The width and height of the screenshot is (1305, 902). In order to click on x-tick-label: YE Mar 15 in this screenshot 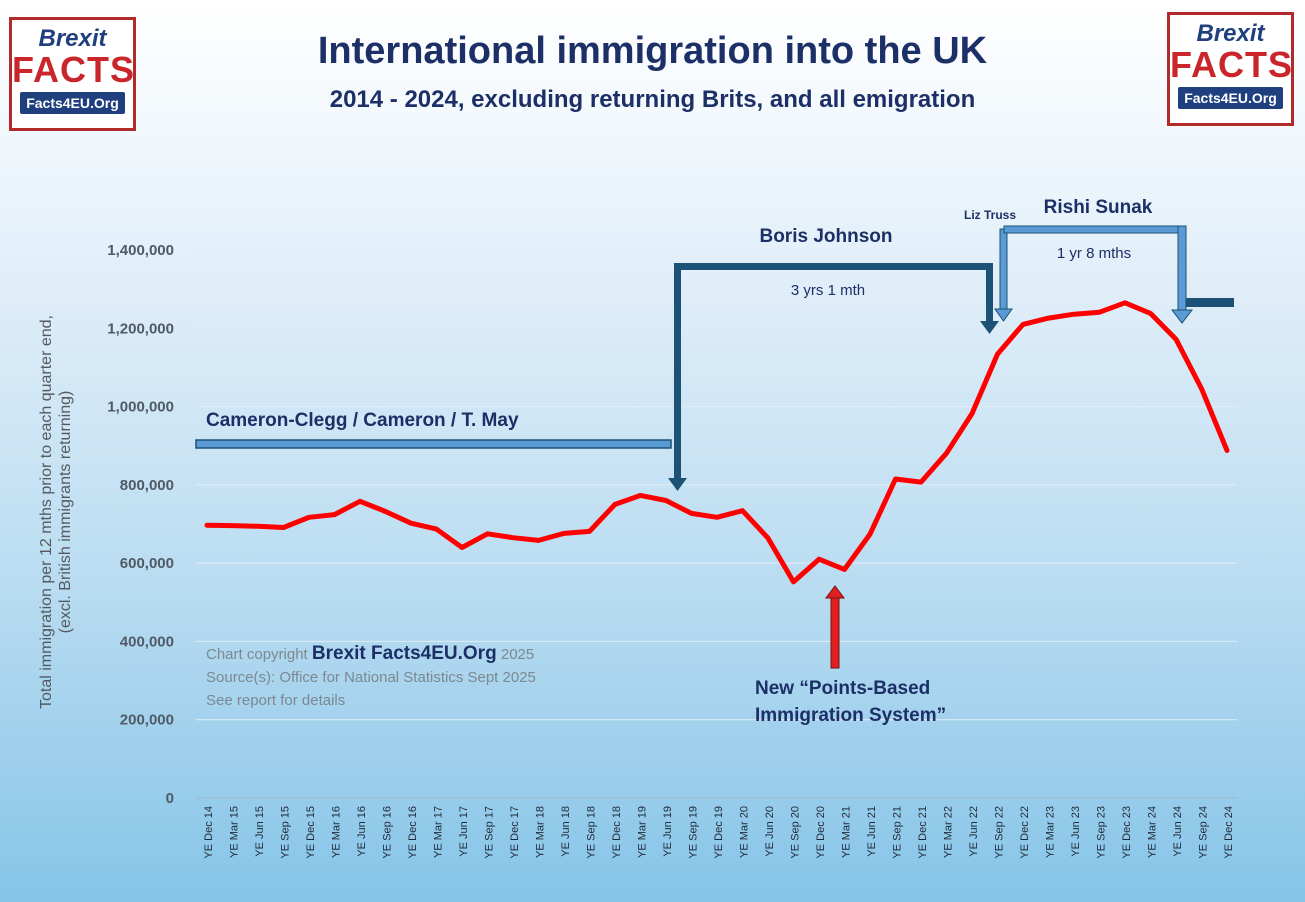, I will do `click(235, 832)`.